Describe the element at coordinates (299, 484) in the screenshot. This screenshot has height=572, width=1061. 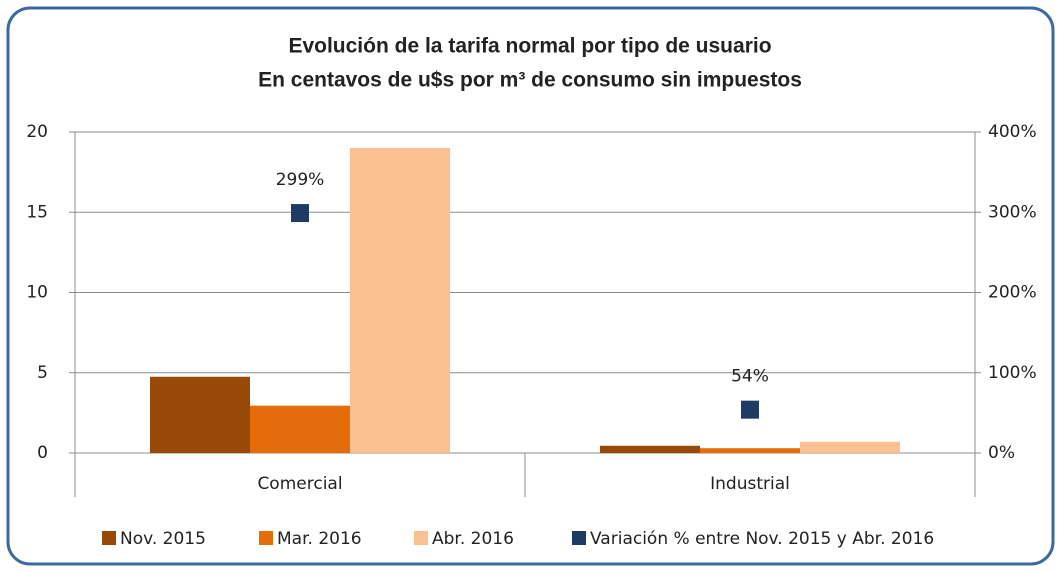
I see `x-tick-label: Comercial` at that location.